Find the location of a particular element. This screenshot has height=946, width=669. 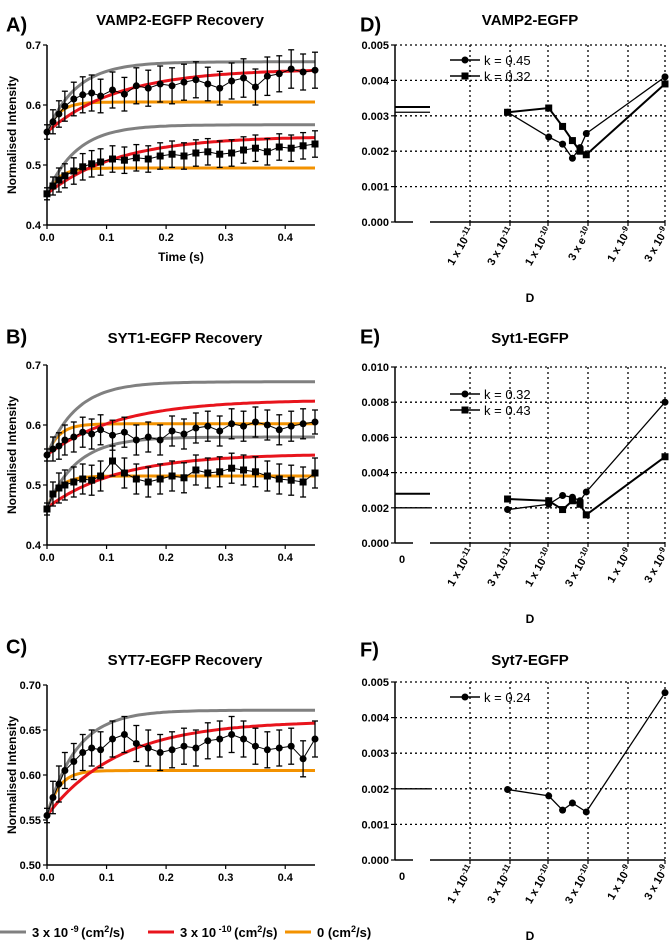

x-tick-label-F: 3 x 10-9 is located at coordinates (654, 882).